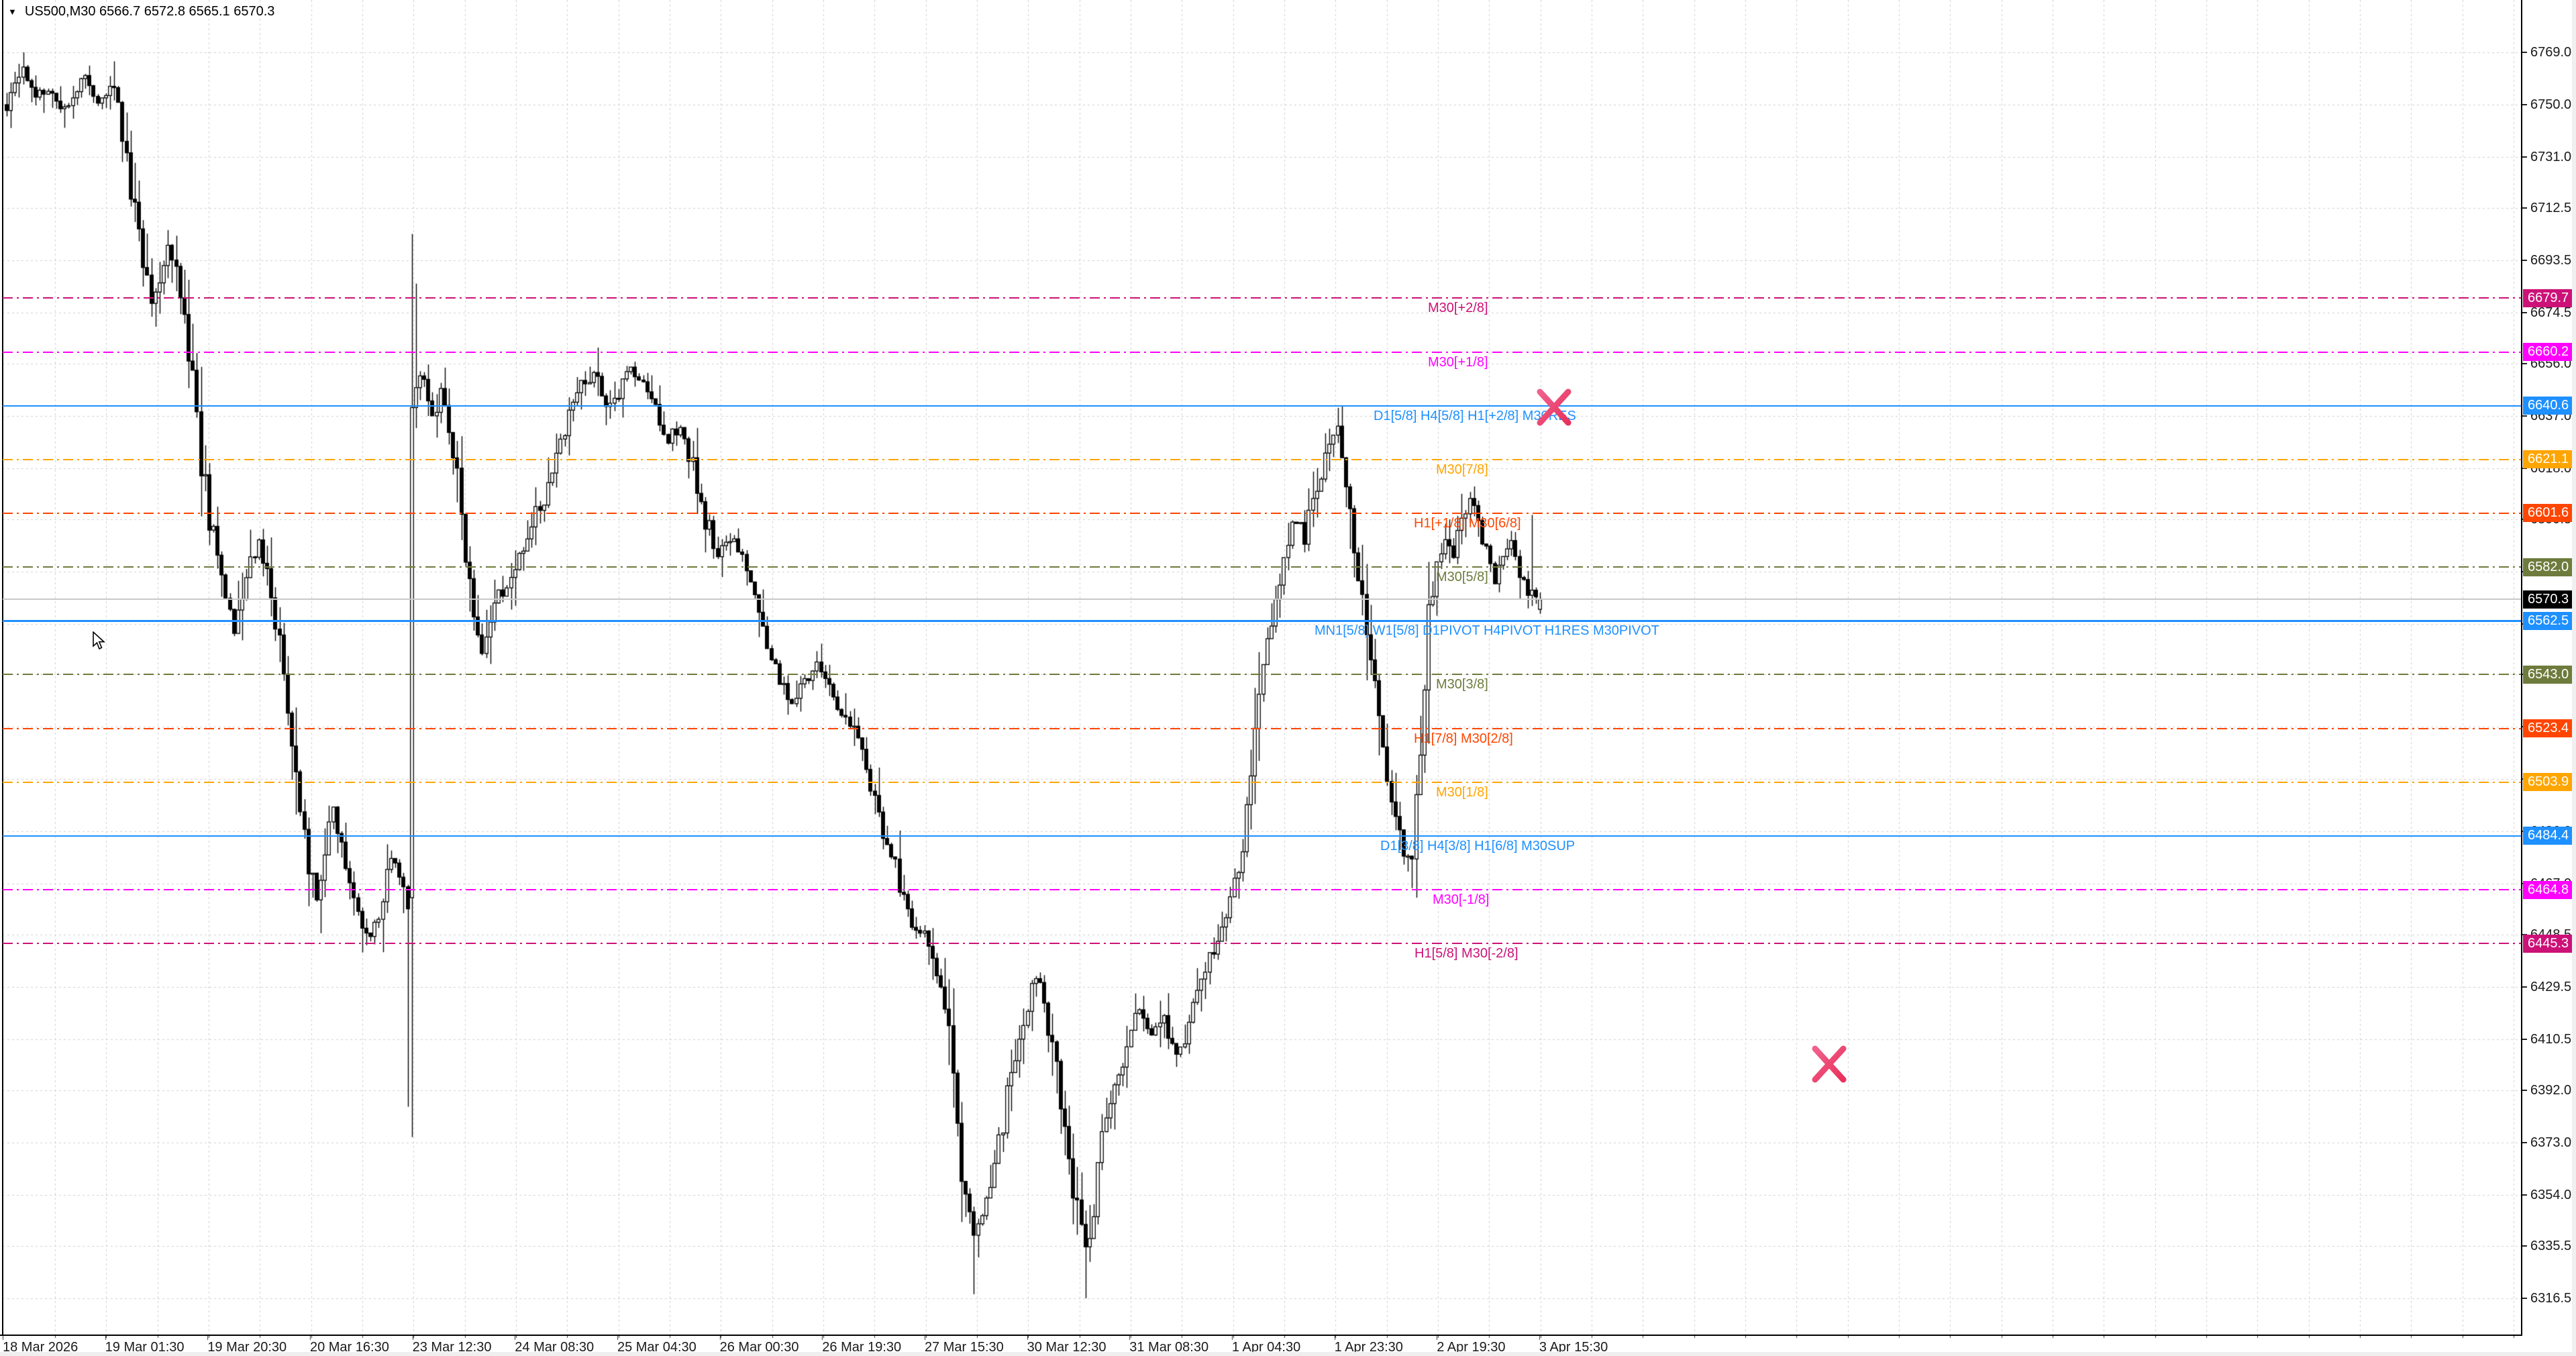 This screenshot has width=2576, height=1356. I want to click on price-badge-level: 6484.4, so click(2549, 836).